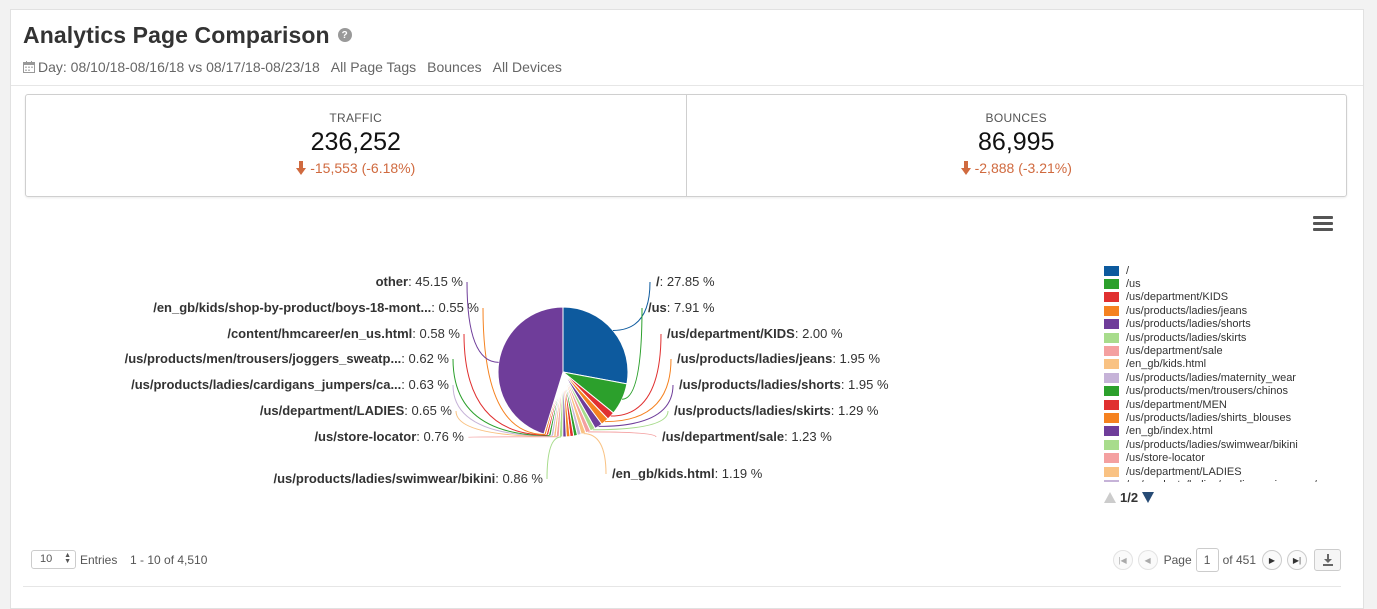 The width and height of the screenshot is (1377, 609). What do you see at coordinates (1230, 364) in the screenshot?
I see `legend-item: /en_gb/kids.html` at bounding box center [1230, 364].